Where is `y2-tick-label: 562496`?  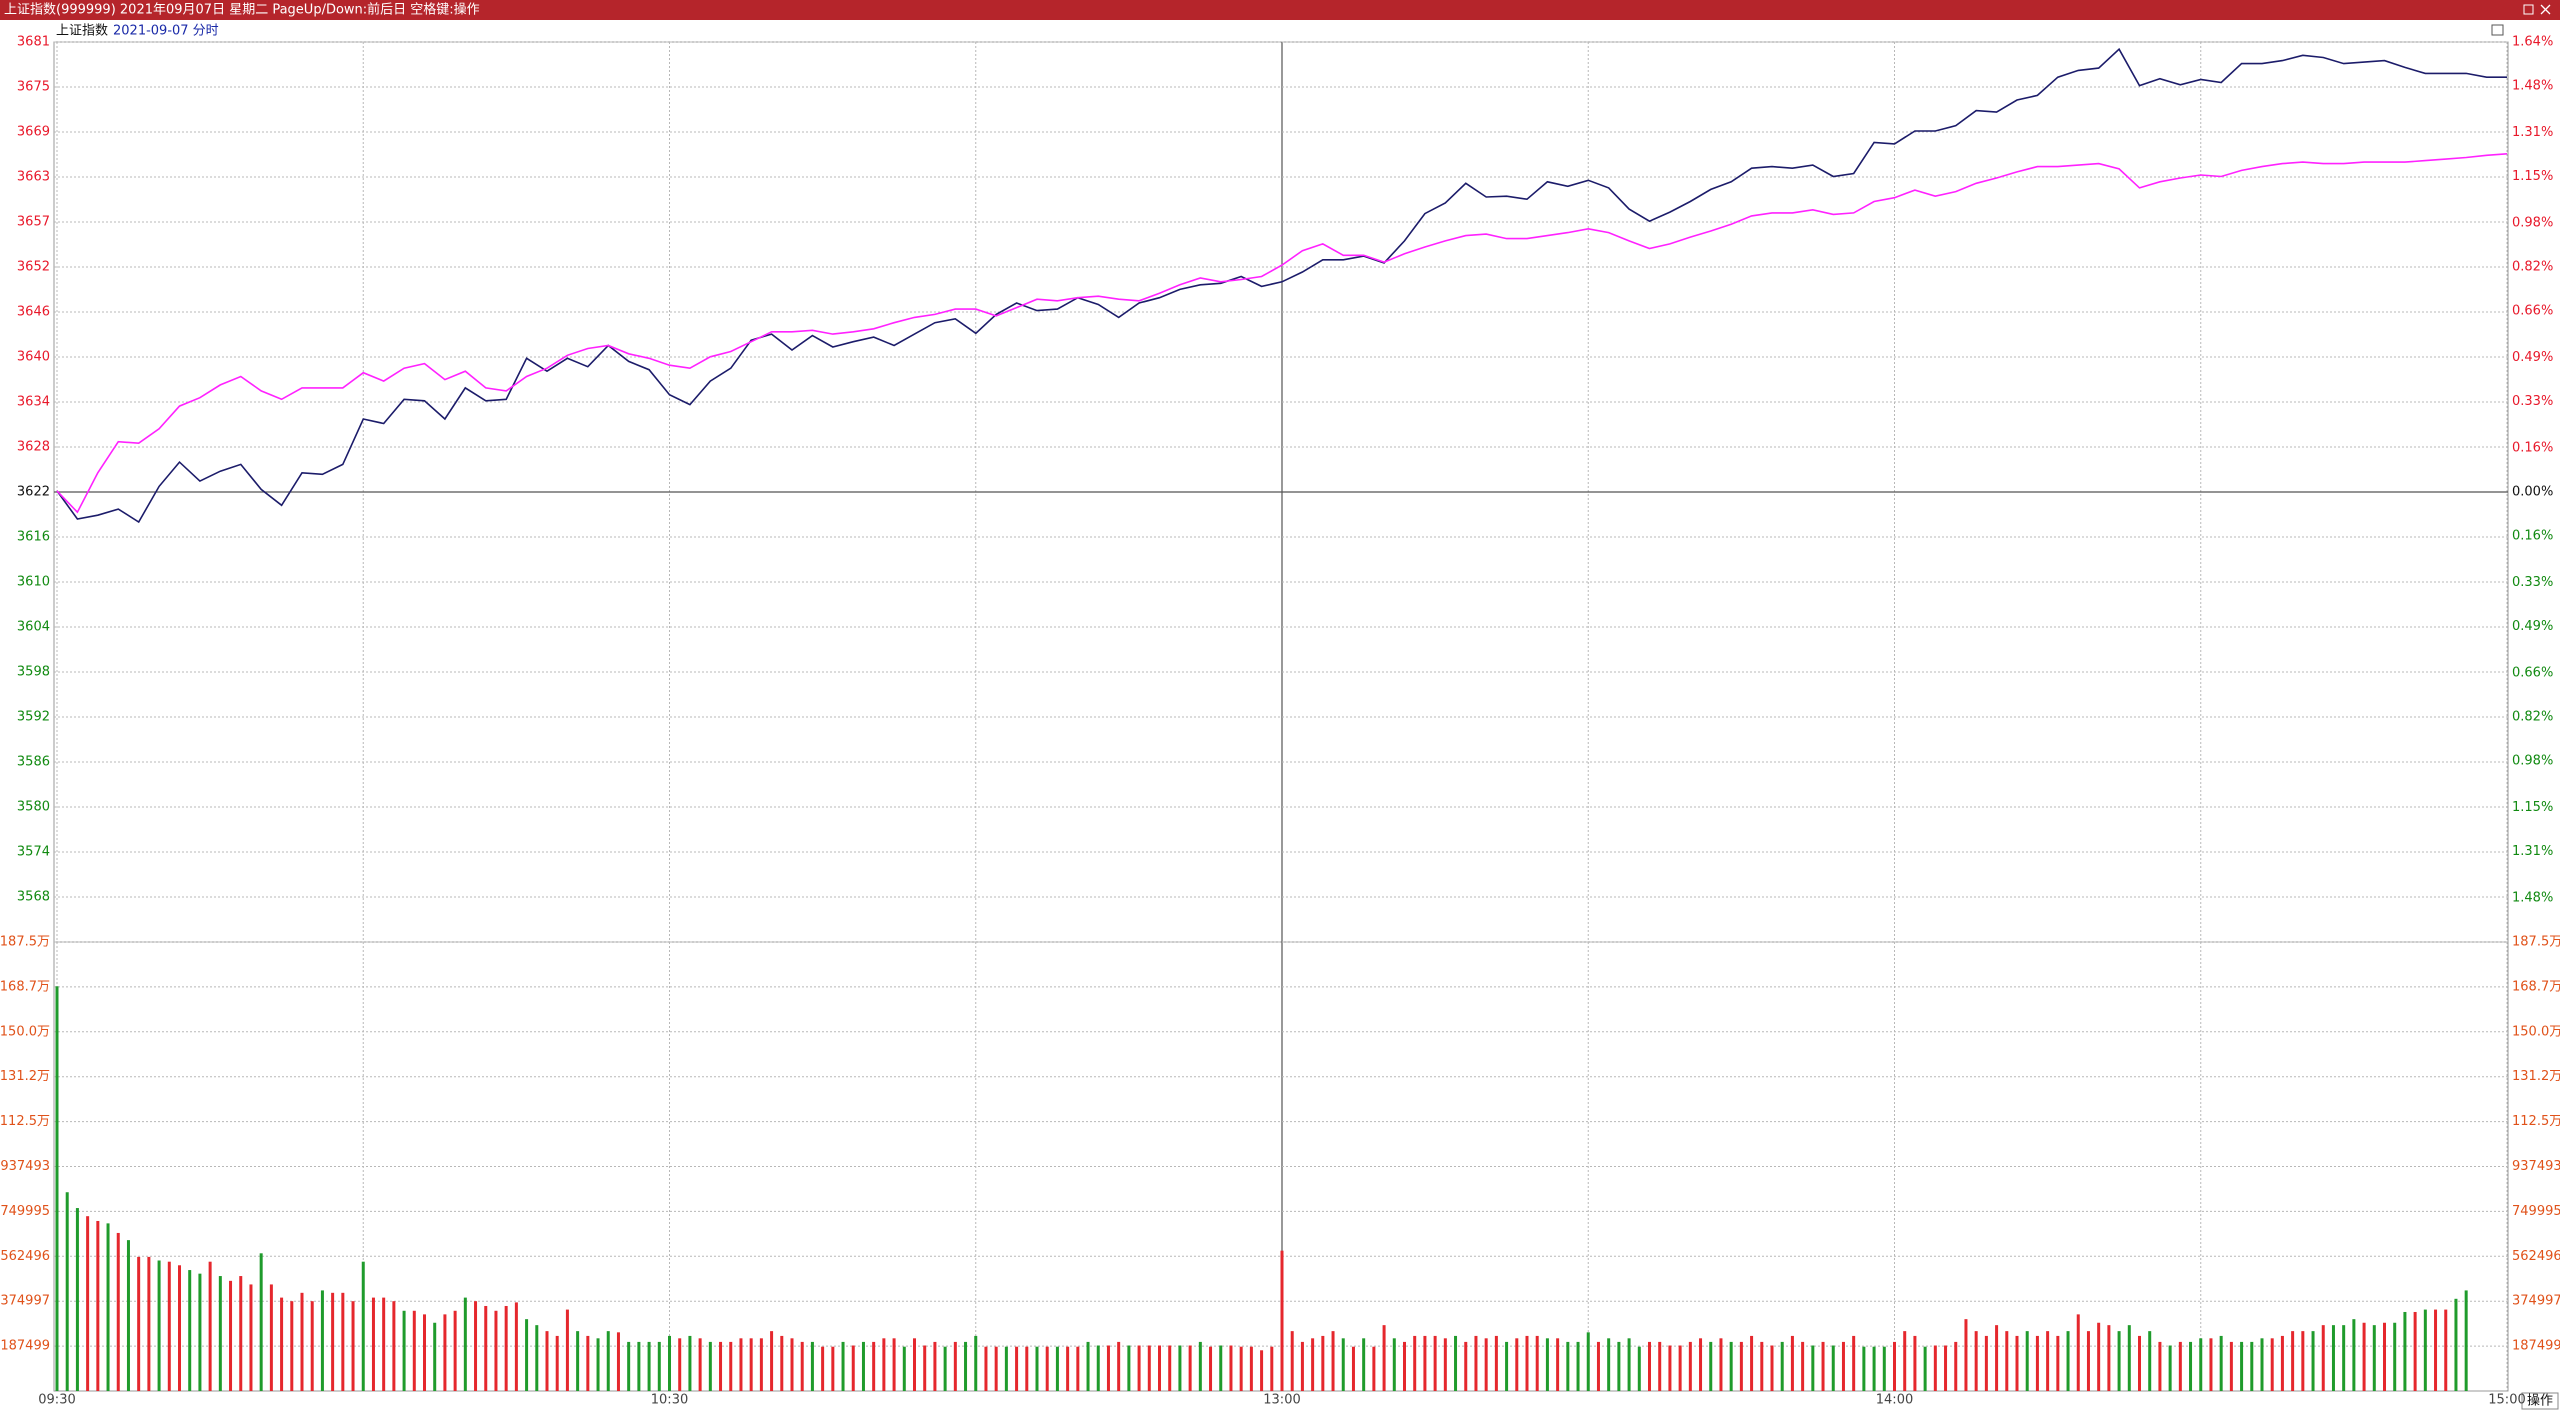
y2-tick-label: 562496 is located at coordinates (2536, 1256).